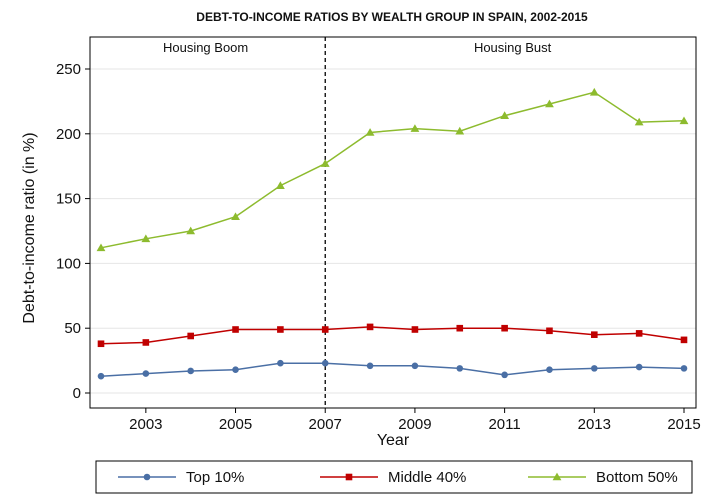  Describe the element at coordinates (205, 47) in the screenshot. I see `period-label-boom: Housing Boom` at that location.